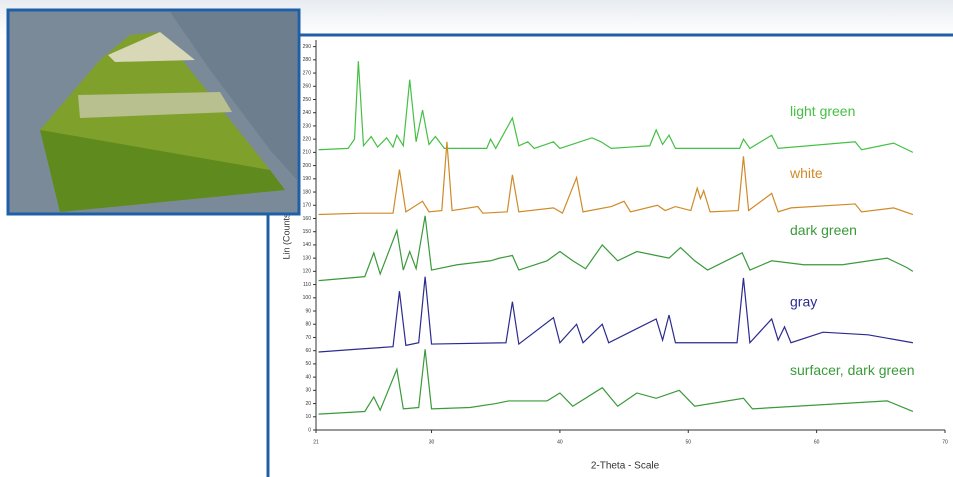 The image size is (953, 477). Describe the element at coordinates (822, 111) in the screenshot. I see `series-label: light green` at that location.